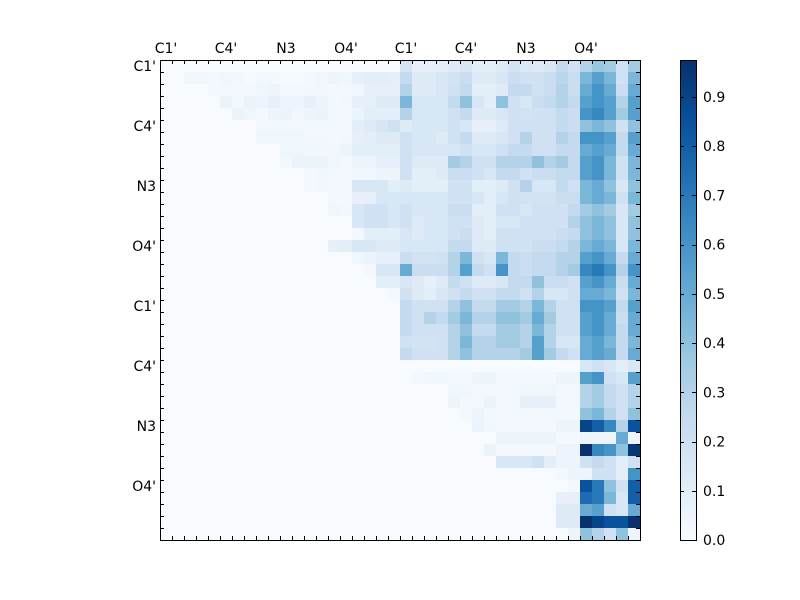 This screenshot has height=600, width=800. Describe the element at coordinates (406, 49) in the screenshot. I see `x-tick-label: C1'` at that location.